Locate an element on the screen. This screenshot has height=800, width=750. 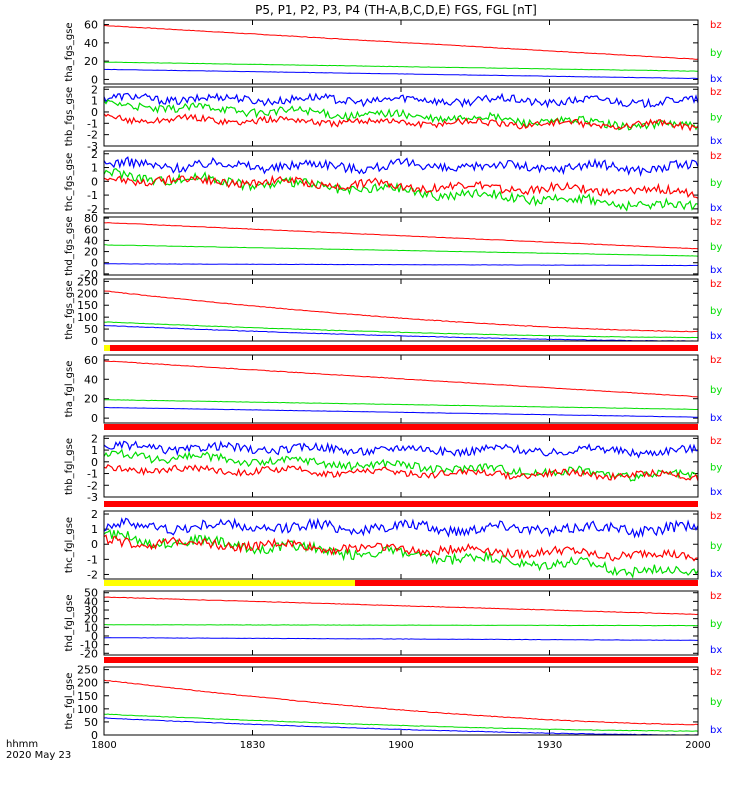
y-tick-label: -3 is located at coordinates (92, 497).